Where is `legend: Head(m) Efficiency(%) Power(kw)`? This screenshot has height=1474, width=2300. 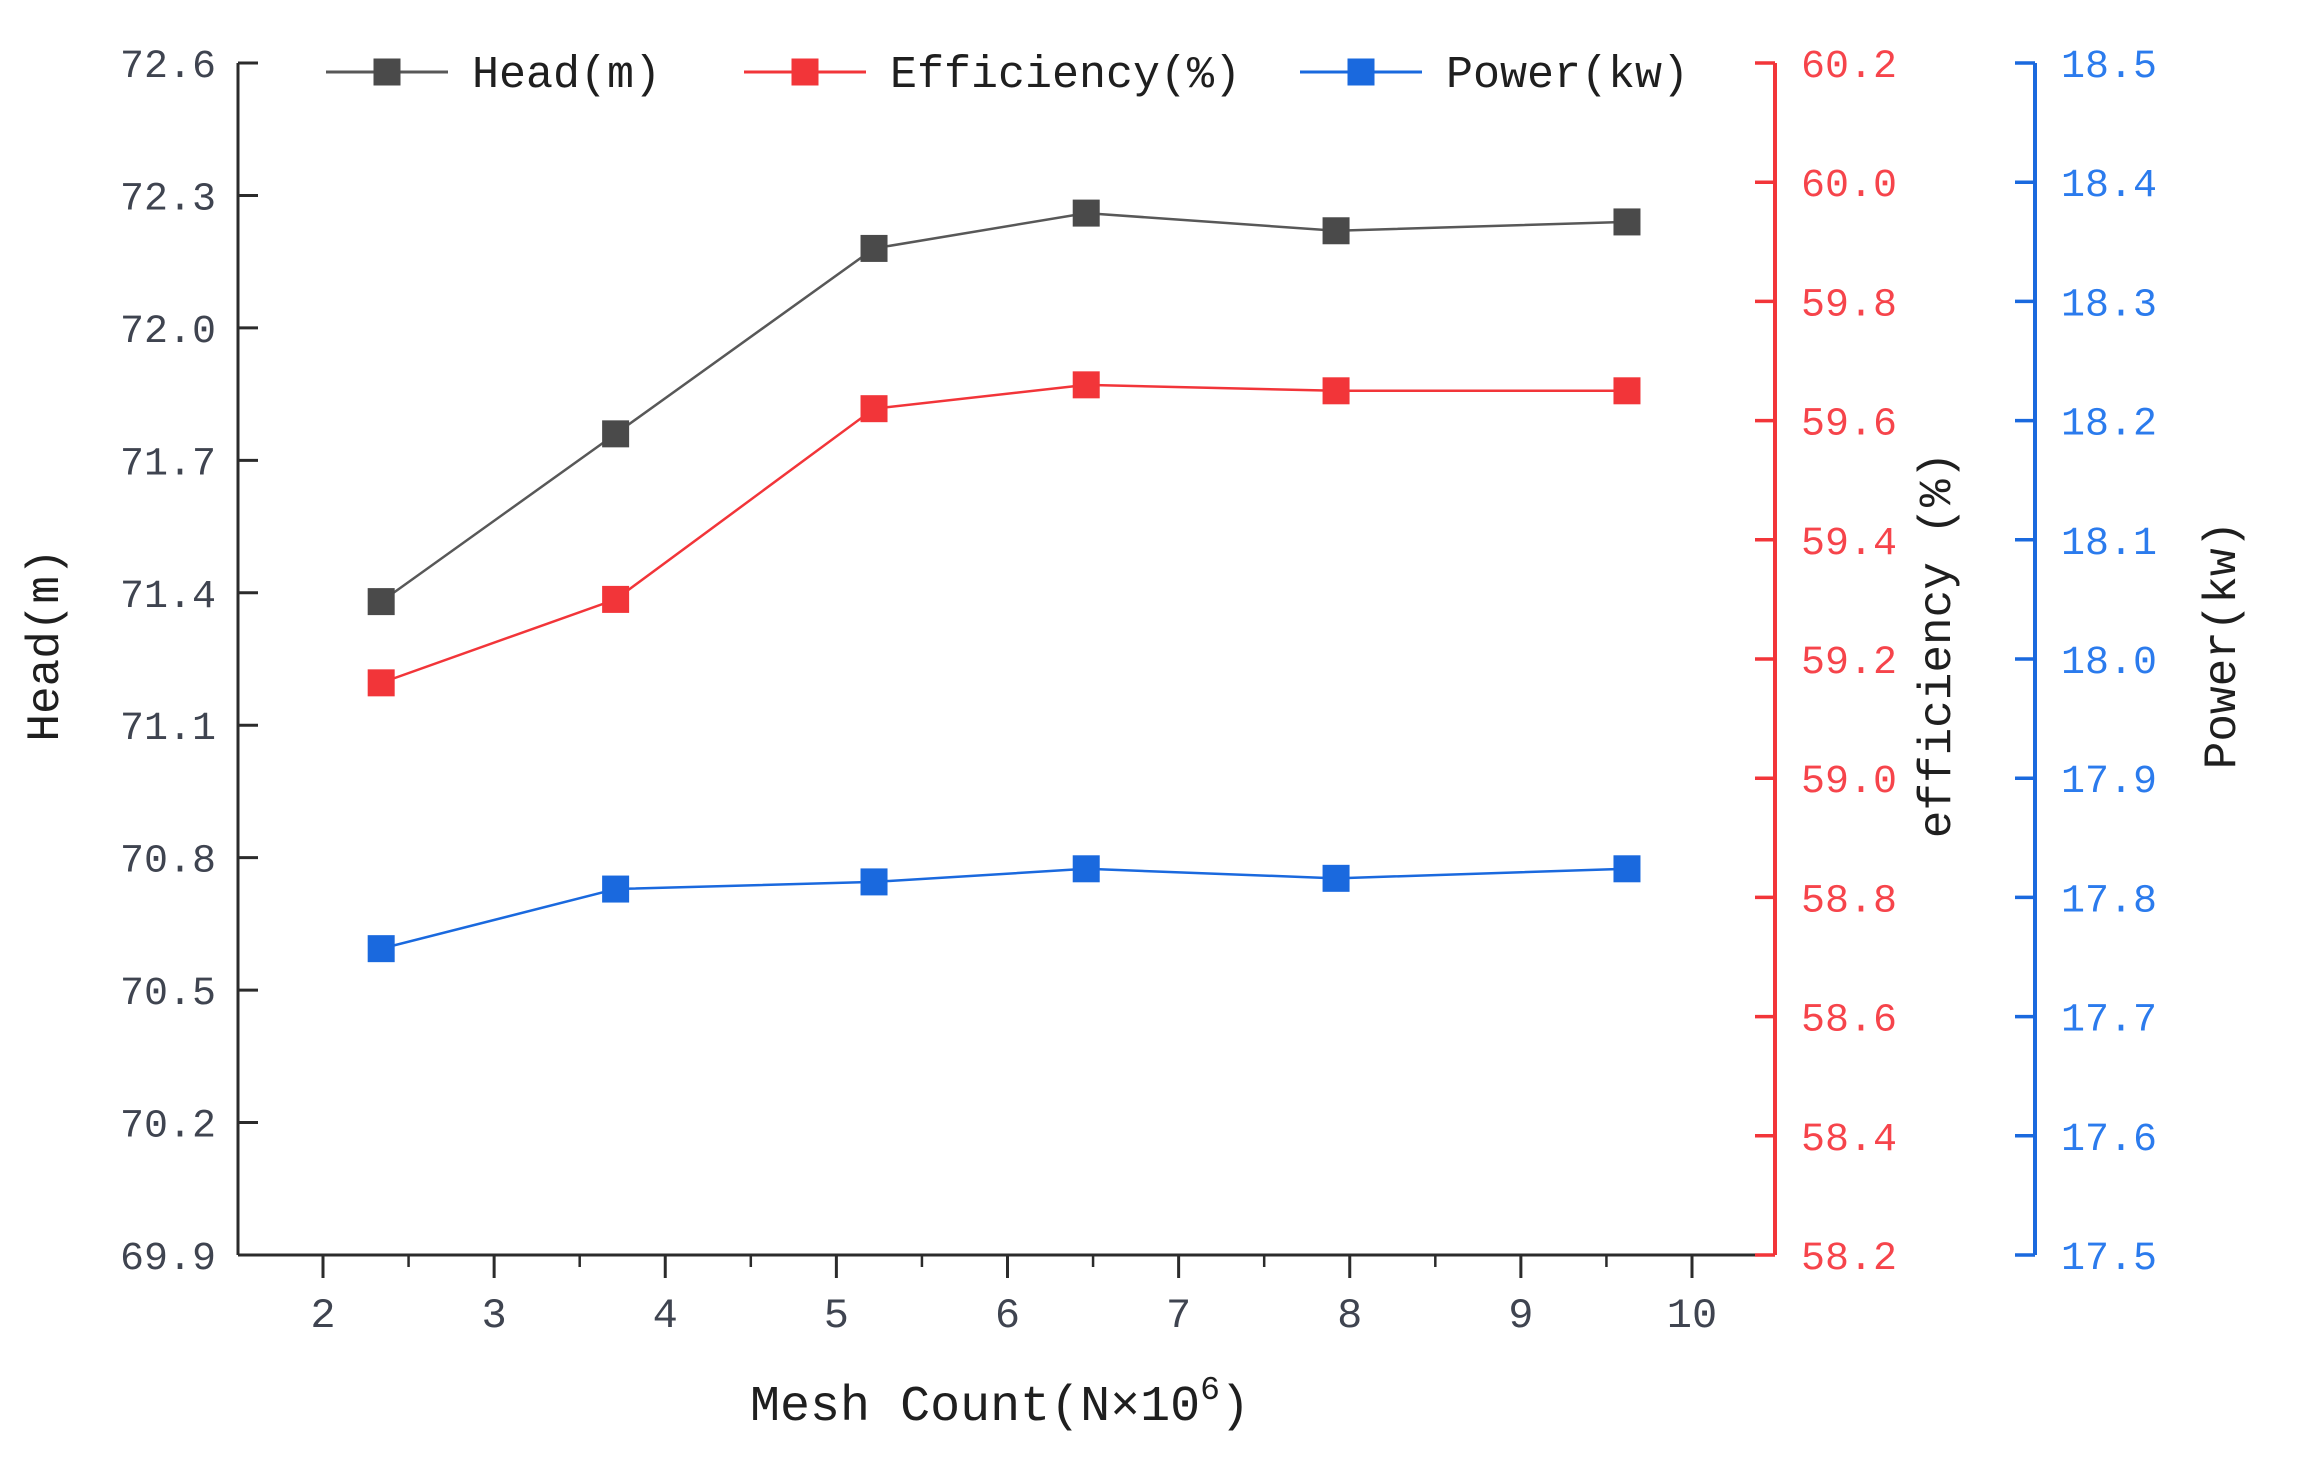
legend: Head(m) Efficiency(%) Power(kw) is located at coordinates (1007, 75).